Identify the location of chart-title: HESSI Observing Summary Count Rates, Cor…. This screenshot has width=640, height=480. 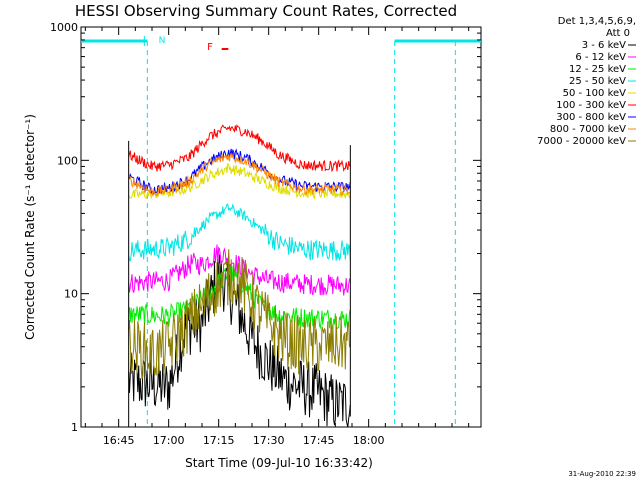
(266, 11).